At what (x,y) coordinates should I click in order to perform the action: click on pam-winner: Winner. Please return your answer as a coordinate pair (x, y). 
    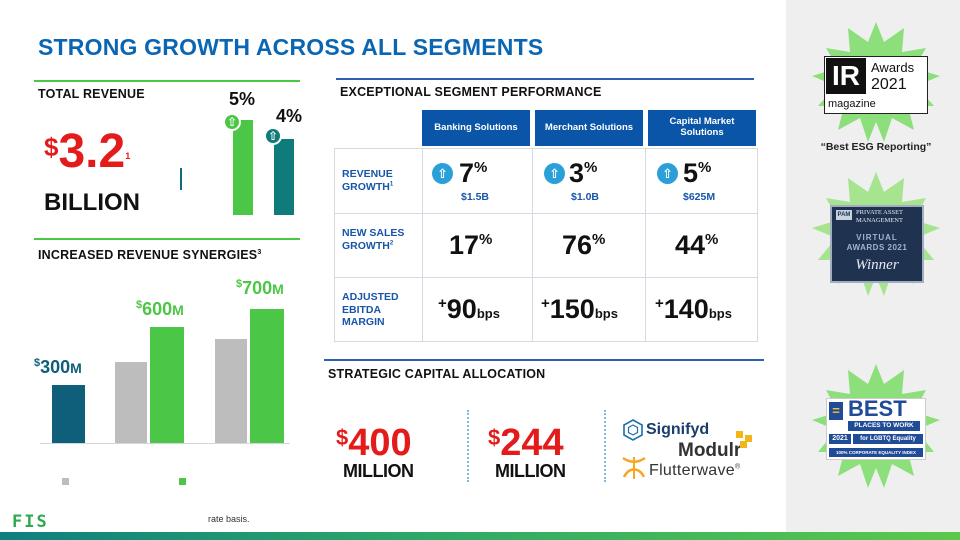
    Looking at the image, I should click on (877, 265).